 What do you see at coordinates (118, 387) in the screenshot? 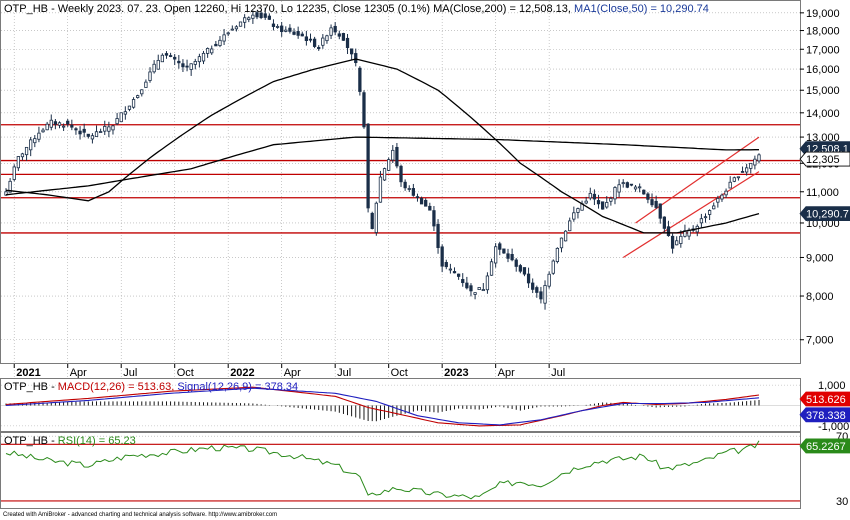
I see `macd-header-macd: MACD(12,26) = 513.63,` at bounding box center [118, 387].